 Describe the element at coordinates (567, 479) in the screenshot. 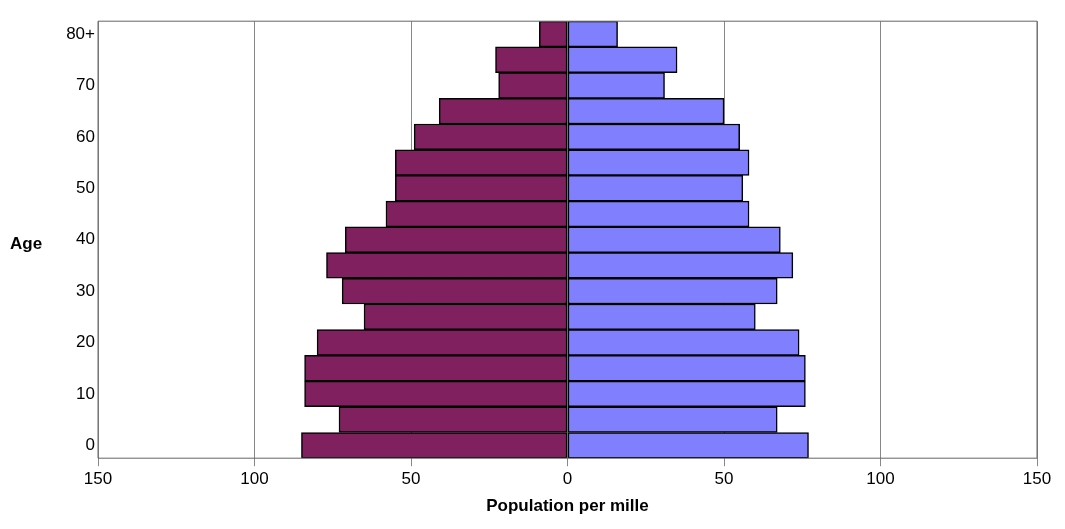

I see `x-tick-label: 0` at that location.